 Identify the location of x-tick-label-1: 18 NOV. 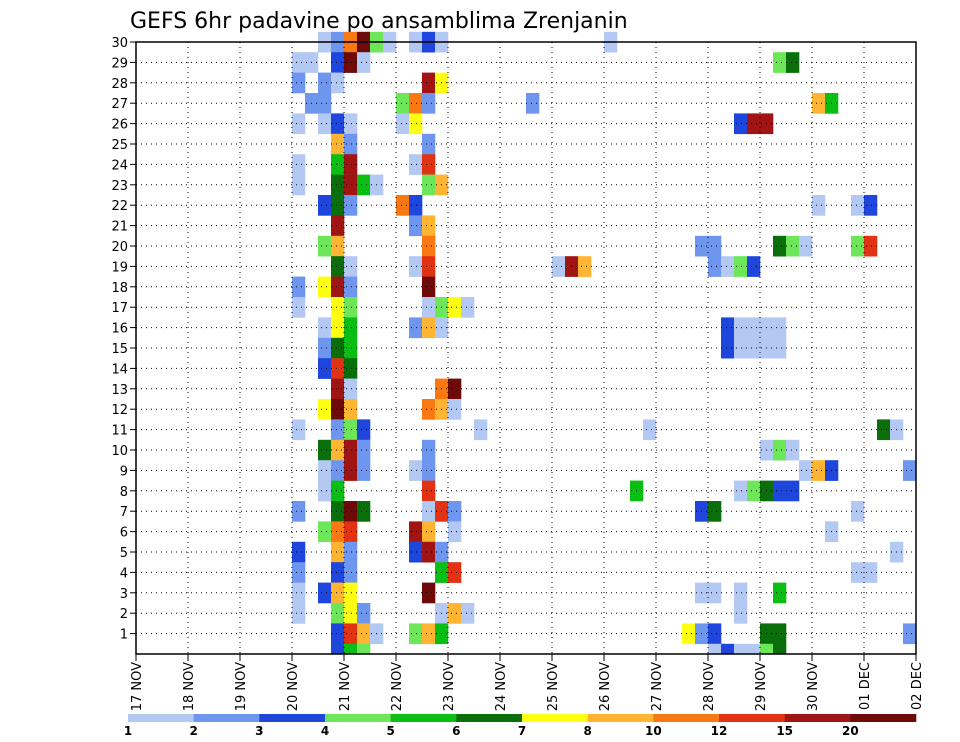
(189, 686).